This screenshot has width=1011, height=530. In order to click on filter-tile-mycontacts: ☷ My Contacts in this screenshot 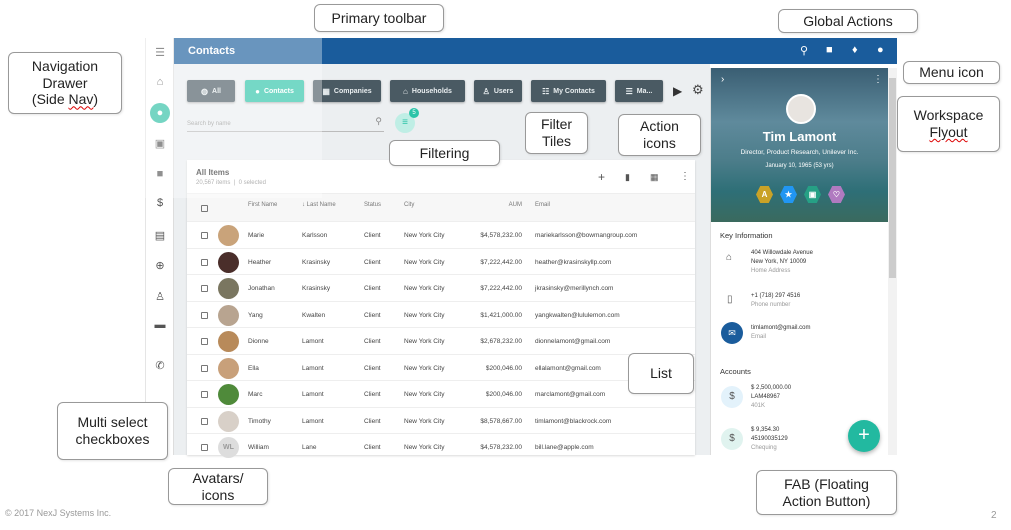, I will do `click(568, 91)`.